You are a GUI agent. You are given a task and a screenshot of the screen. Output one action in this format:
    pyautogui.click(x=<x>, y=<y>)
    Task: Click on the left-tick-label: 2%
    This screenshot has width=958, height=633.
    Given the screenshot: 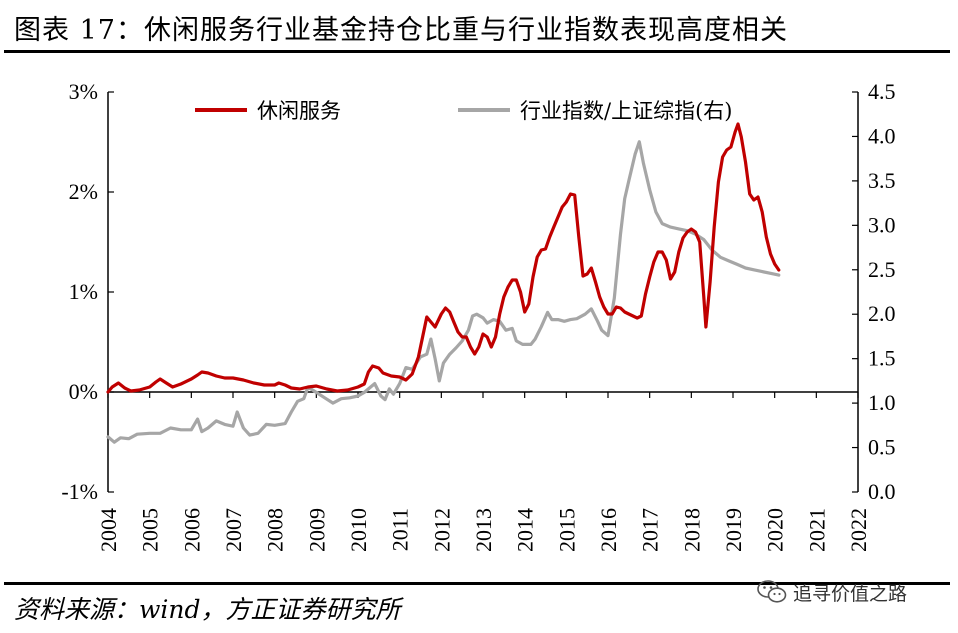 What is the action you would take?
    pyautogui.click(x=83, y=191)
    